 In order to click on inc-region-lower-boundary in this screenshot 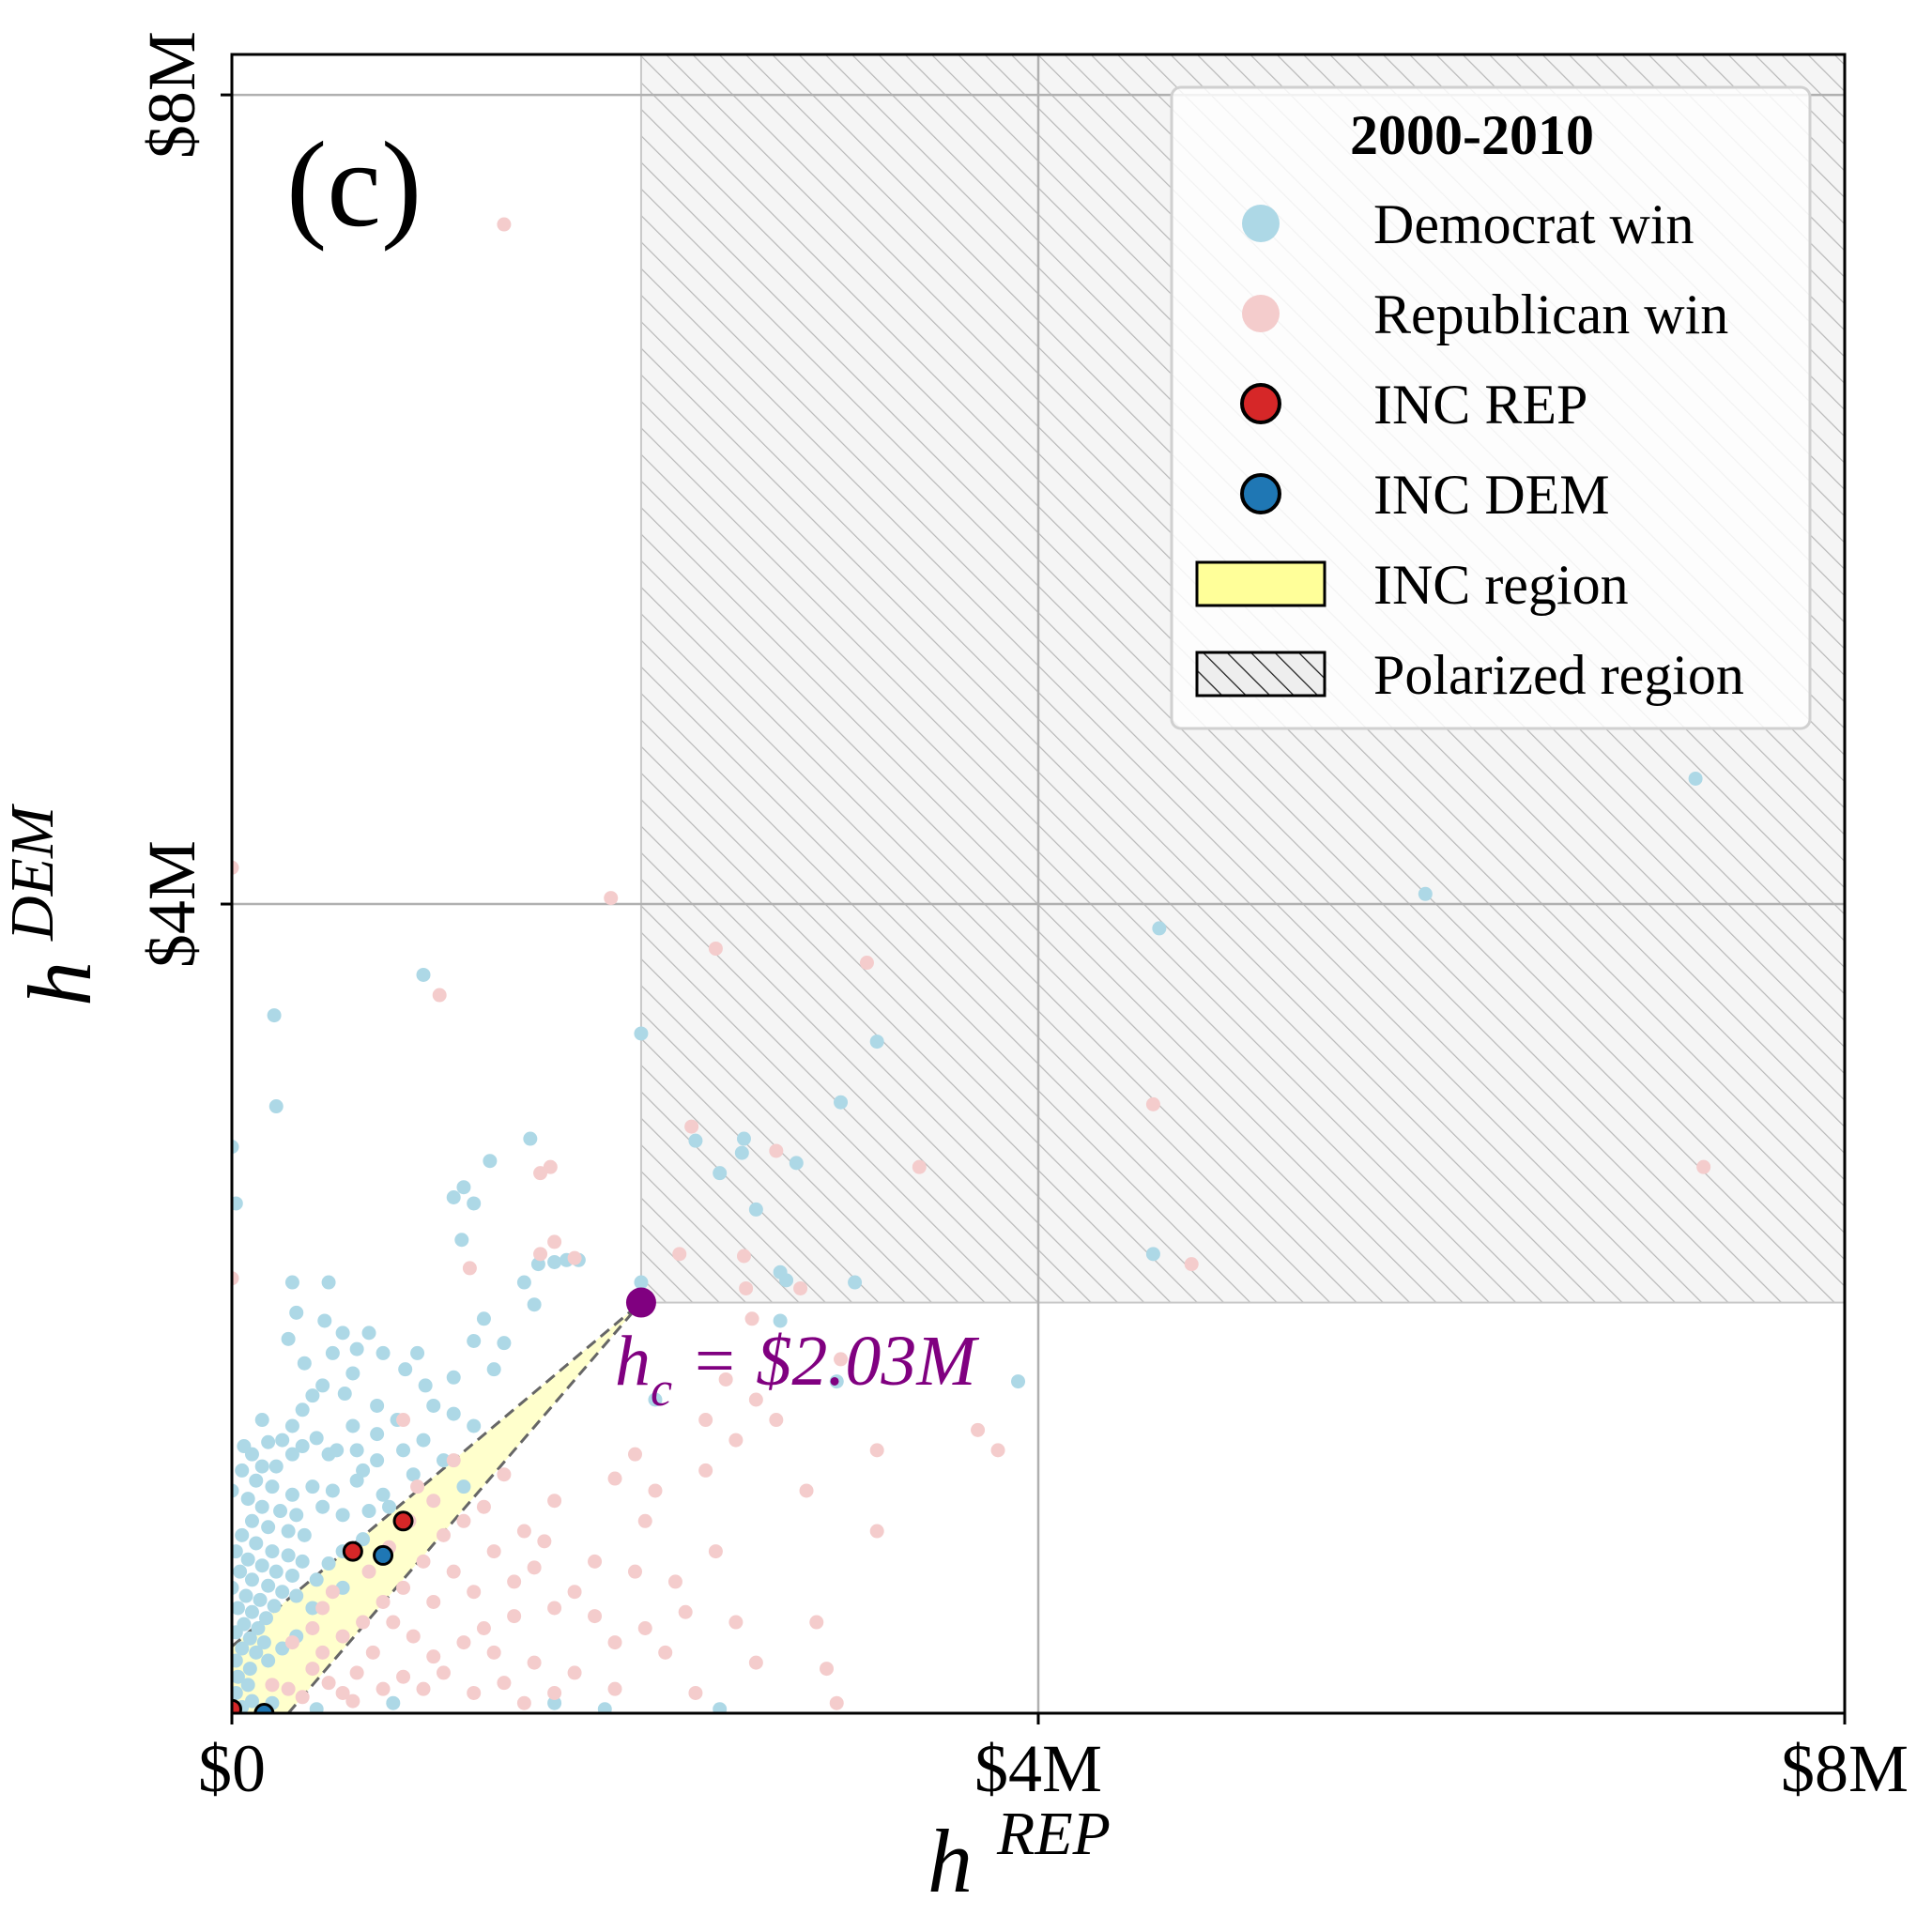, I will do `click(465, 1507)`.